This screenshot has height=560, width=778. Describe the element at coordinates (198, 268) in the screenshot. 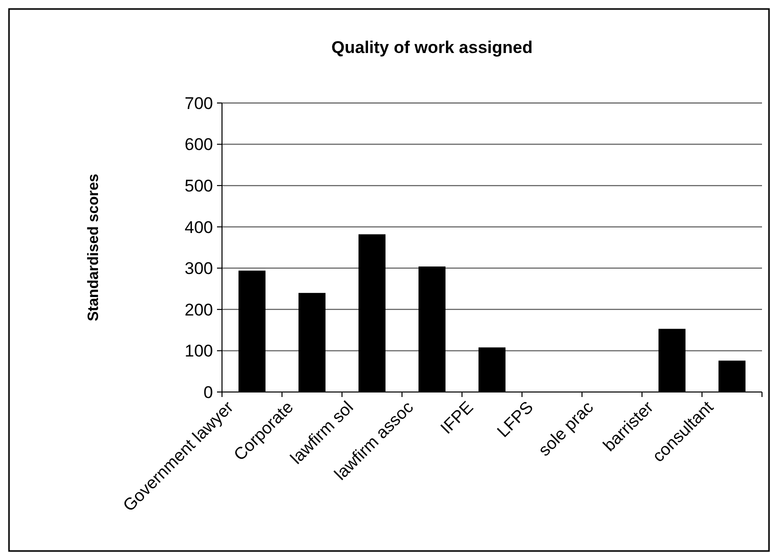

I see `y-tick-label: 300` at that location.